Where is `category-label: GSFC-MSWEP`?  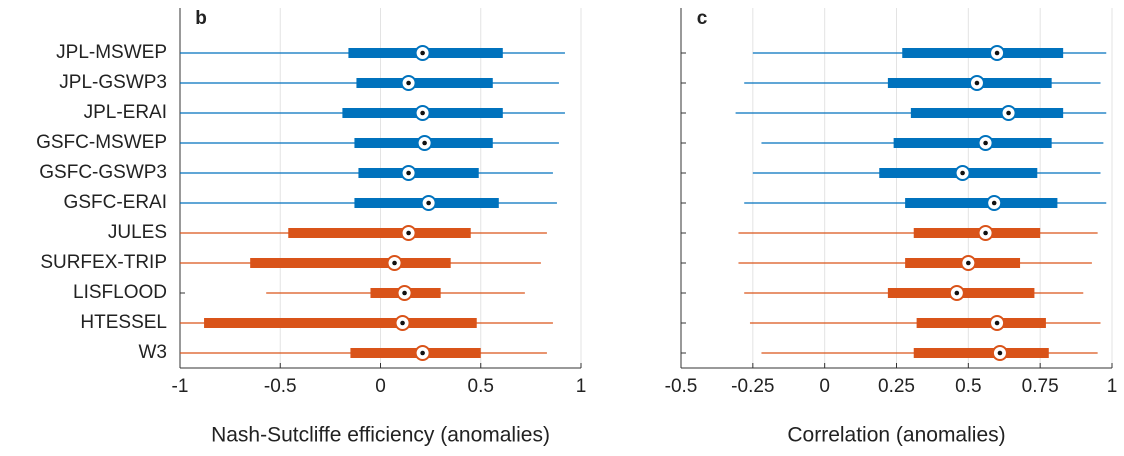 category-label: GSFC-MSWEP is located at coordinates (101, 142).